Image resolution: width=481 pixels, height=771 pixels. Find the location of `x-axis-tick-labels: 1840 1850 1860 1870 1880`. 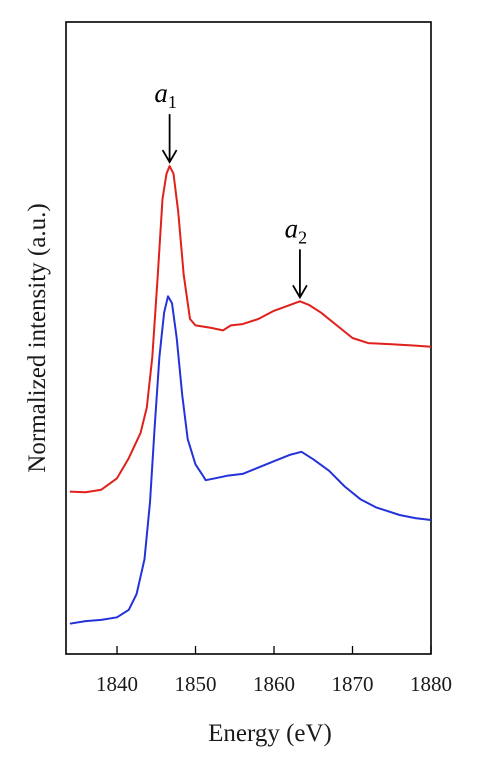

x-axis-tick-labels: 1840 1850 1860 1870 1880 is located at coordinates (274, 684).